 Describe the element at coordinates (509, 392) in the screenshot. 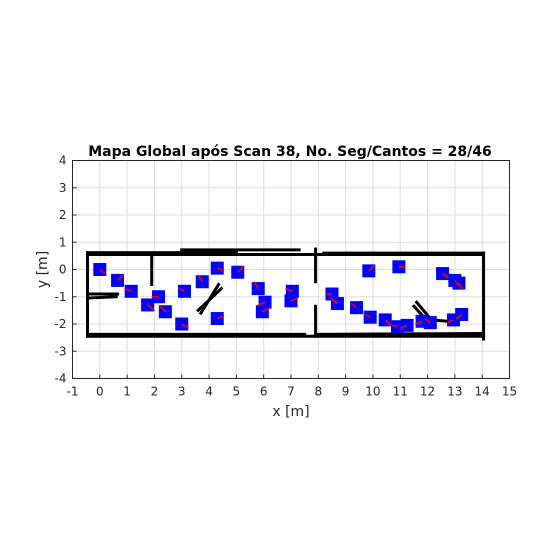

I see `x-tick-label: 15` at that location.